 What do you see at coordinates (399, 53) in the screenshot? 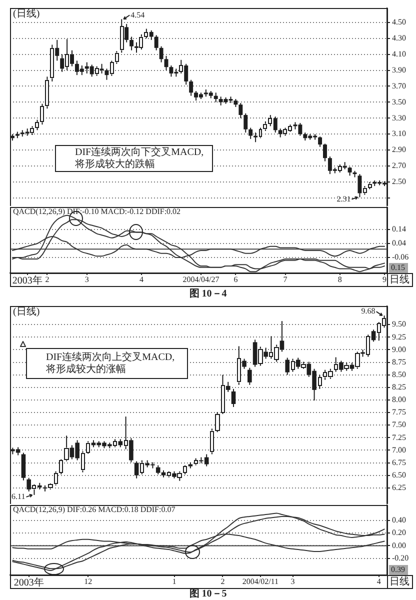
I see `y-tick-label: 4.10` at bounding box center [399, 53].